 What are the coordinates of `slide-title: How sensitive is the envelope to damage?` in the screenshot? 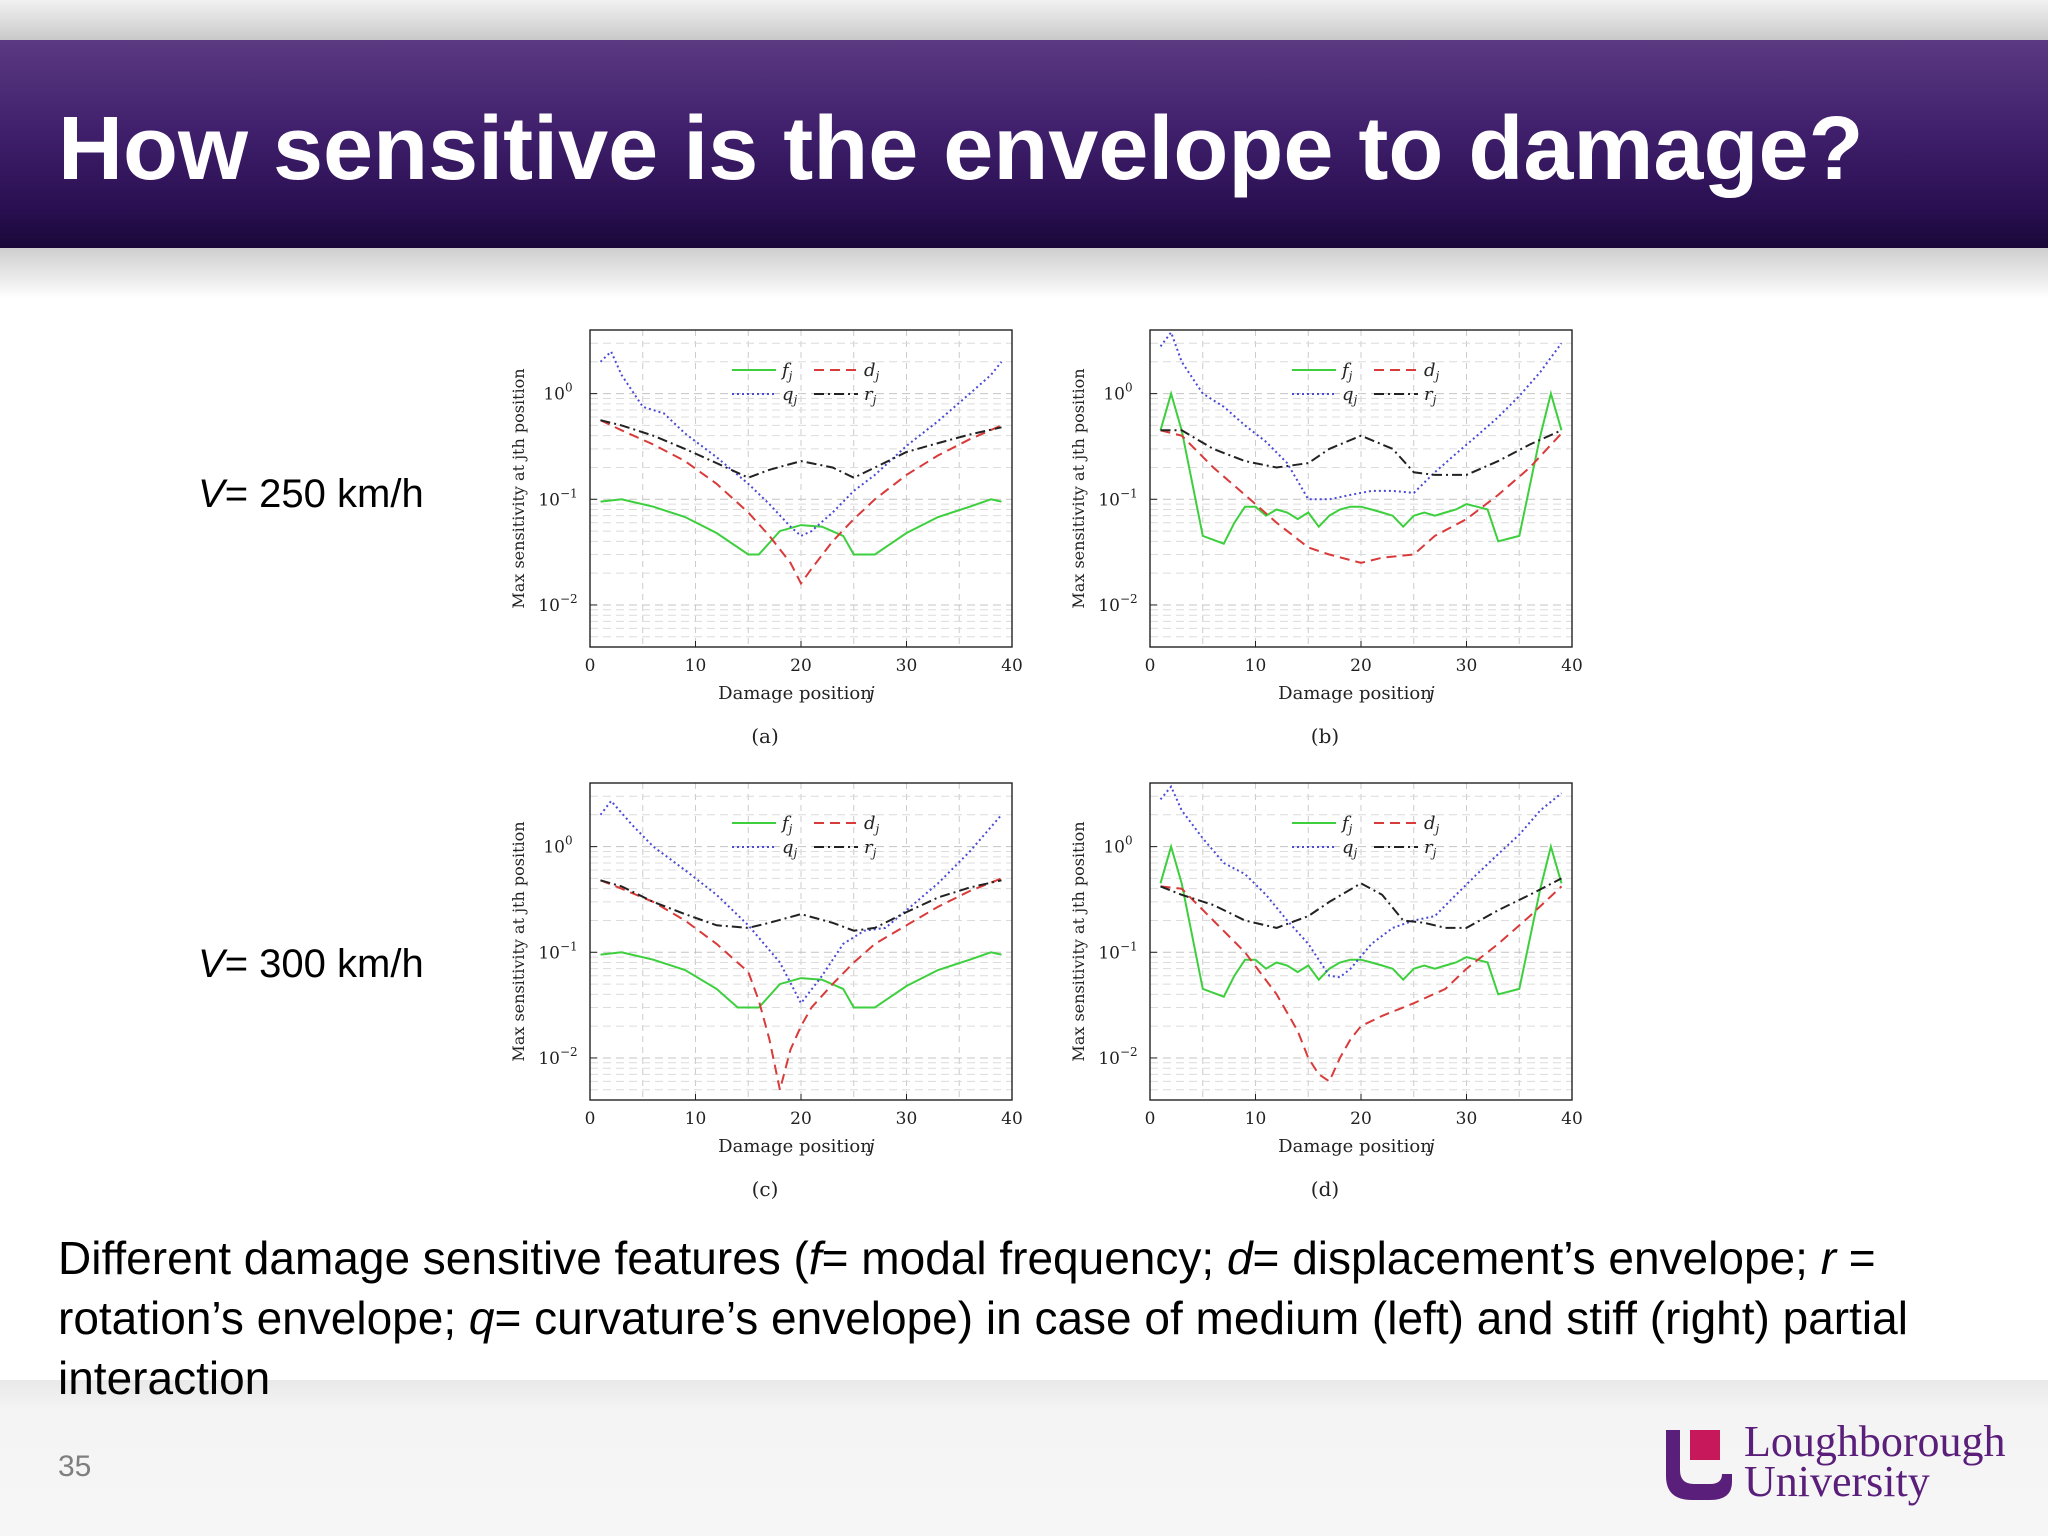 It's located at (961, 149).